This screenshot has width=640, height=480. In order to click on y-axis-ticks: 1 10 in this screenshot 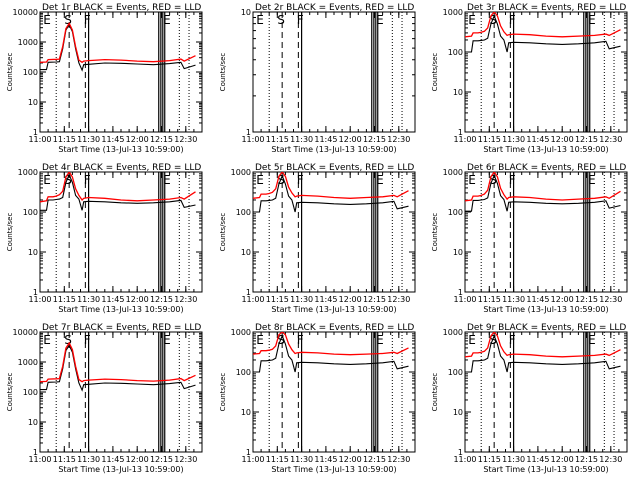, I will do `click(328, 72)`.